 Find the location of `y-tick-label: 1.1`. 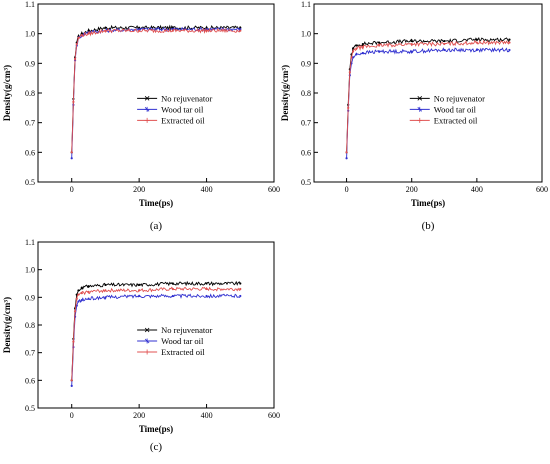

y-tick-label: 1.1 is located at coordinates (306, 4).